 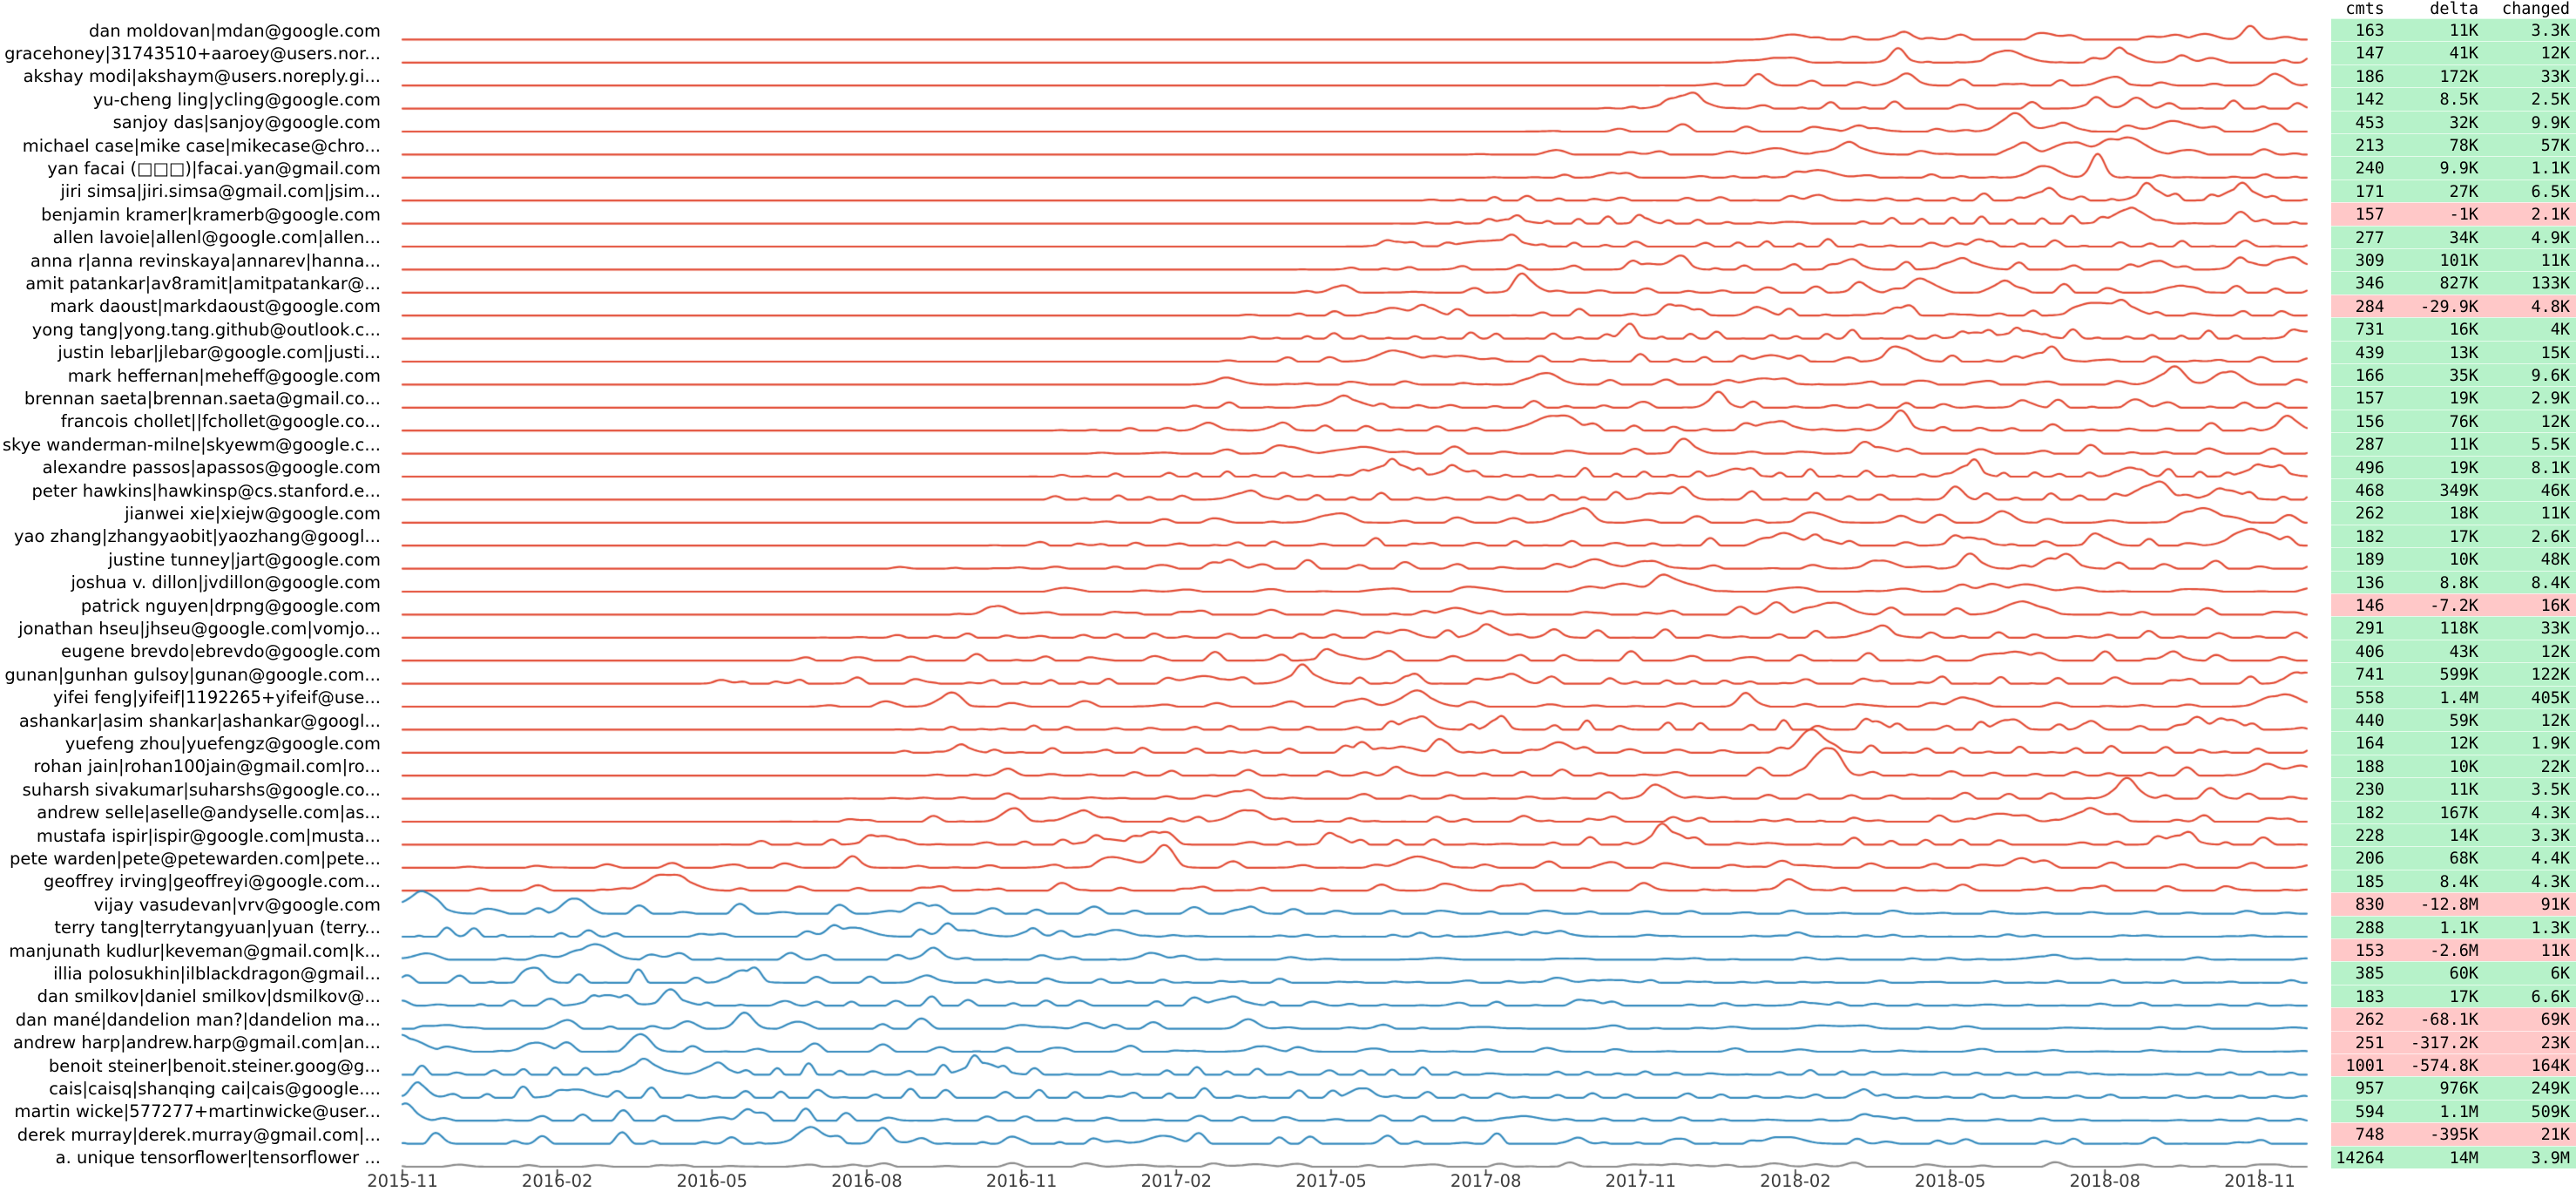 I want to click on stat-cmts: 287, so click(x=2369, y=445).